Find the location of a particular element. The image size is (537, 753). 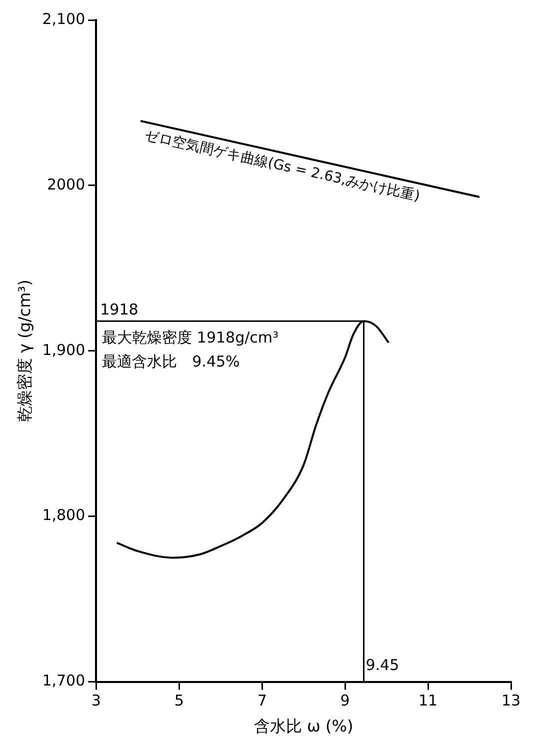

x-tick-label: 13 is located at coordinates (511, 701).